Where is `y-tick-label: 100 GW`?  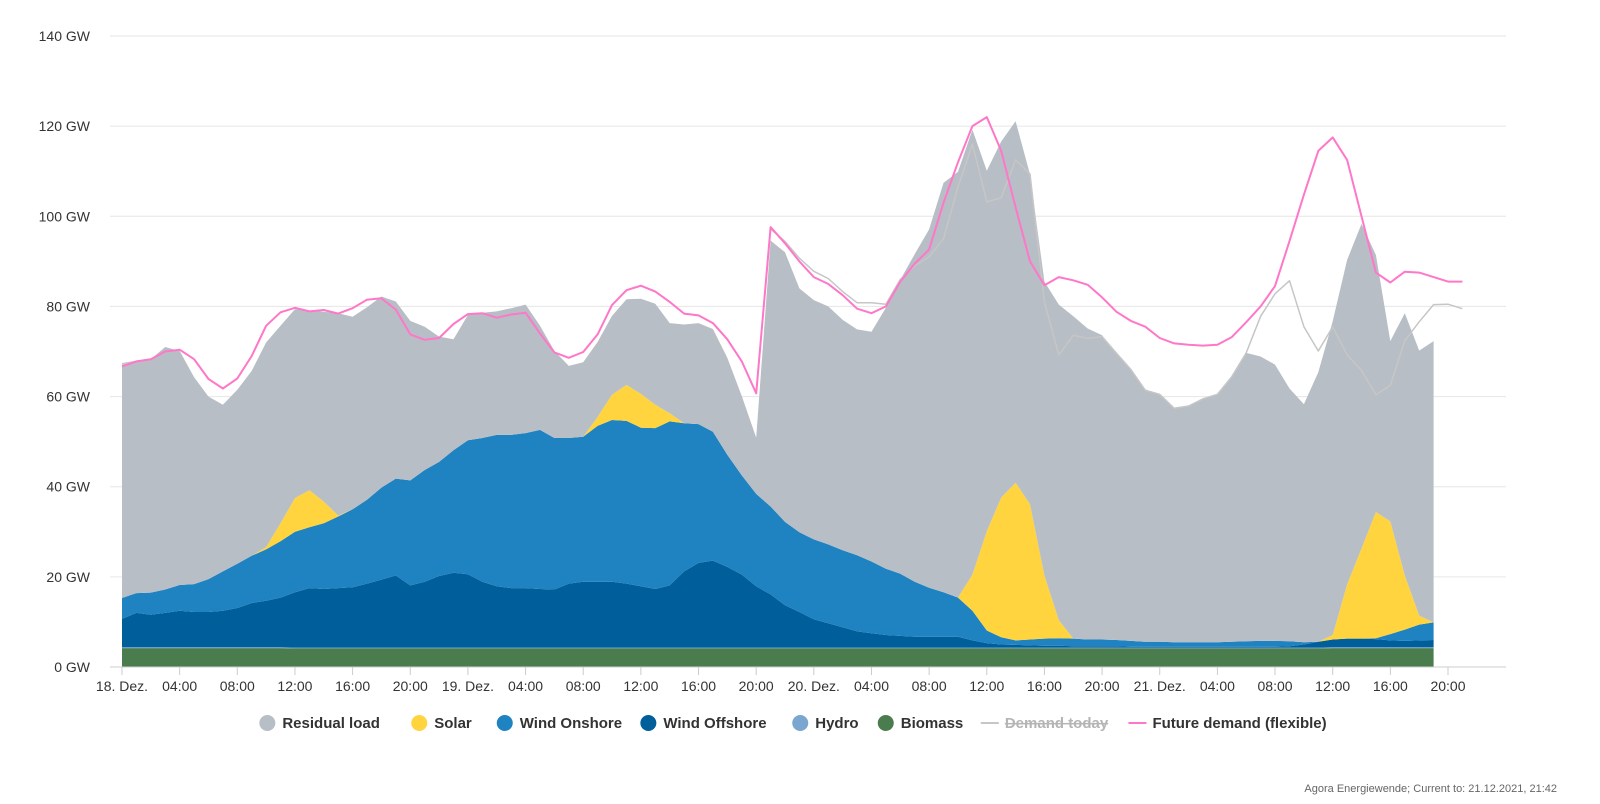
y-tick-label: 100 GW is located at coordinates (65, 216).